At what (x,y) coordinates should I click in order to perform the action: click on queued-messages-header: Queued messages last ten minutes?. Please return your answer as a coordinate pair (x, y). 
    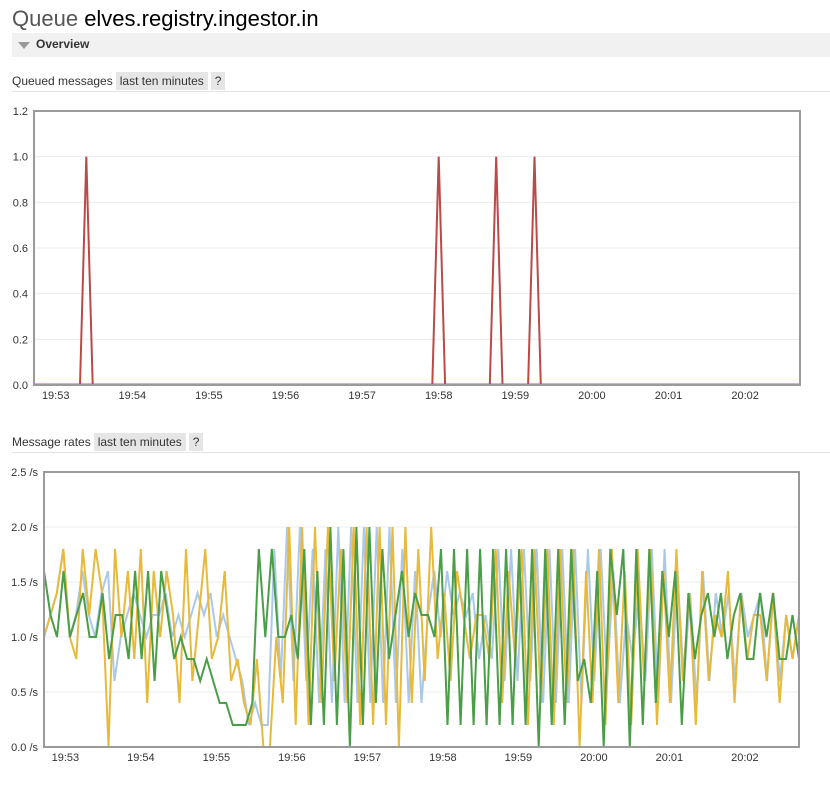
    Looking at the image, I should click on (119, 81).